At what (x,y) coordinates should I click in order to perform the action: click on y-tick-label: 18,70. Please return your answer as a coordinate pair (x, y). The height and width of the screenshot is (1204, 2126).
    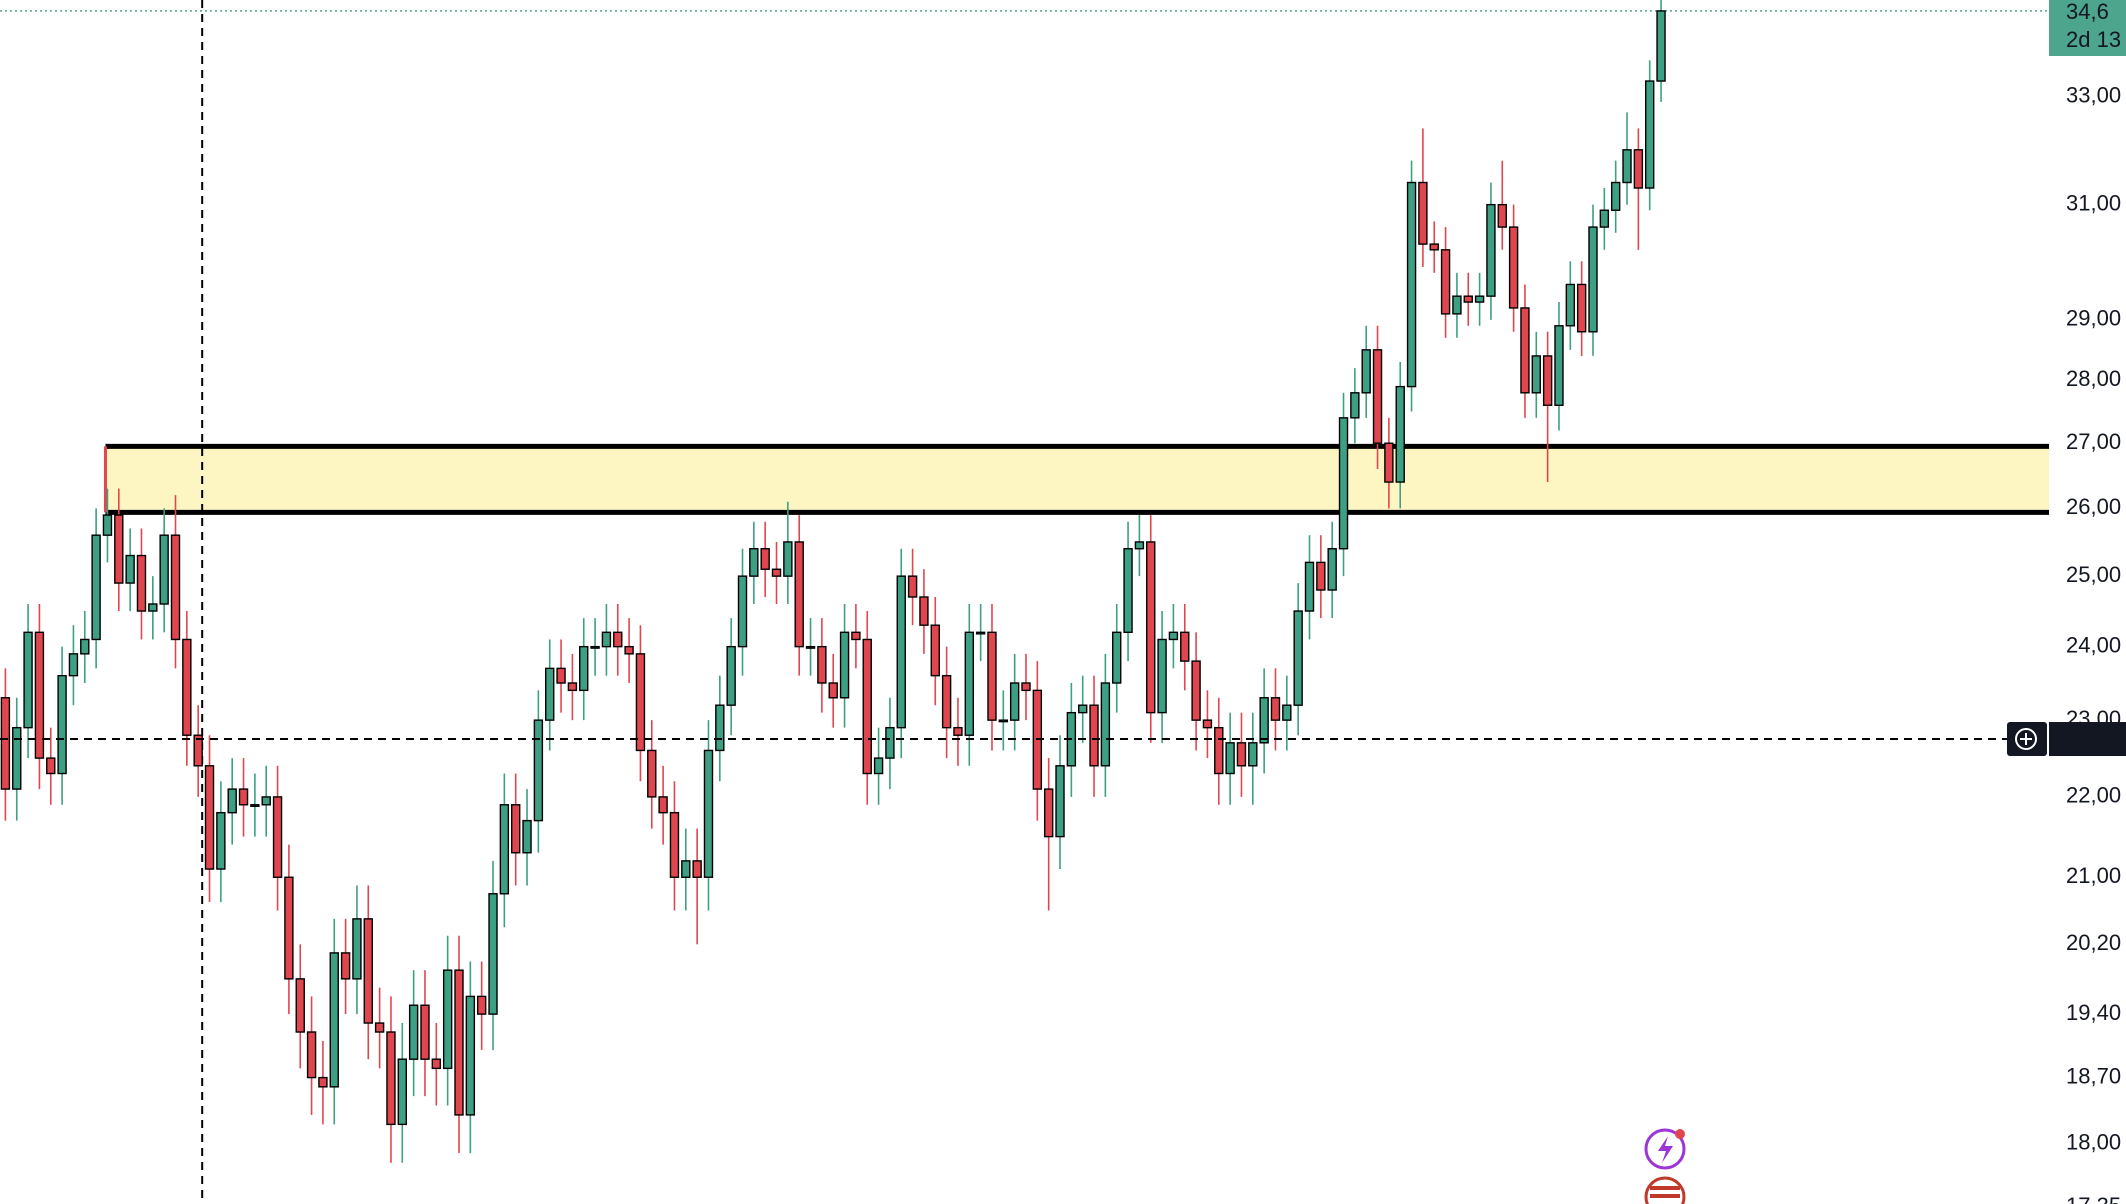
    Looking at the image, I should click on (2093, 1075).